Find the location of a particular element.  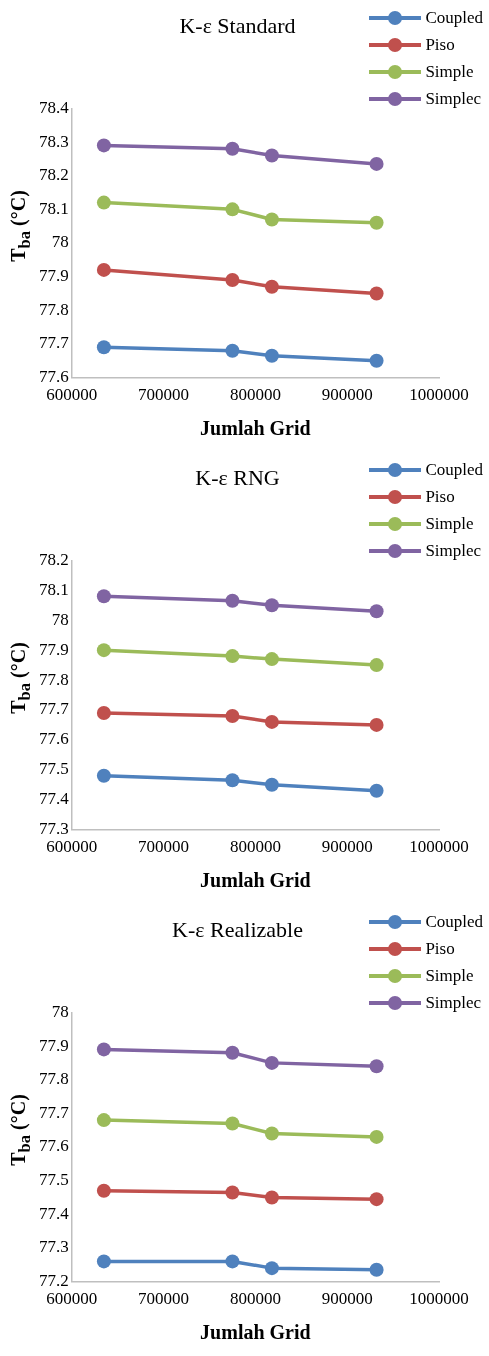

chart-title: K-ε RNG is located at coordinates (237, 477).